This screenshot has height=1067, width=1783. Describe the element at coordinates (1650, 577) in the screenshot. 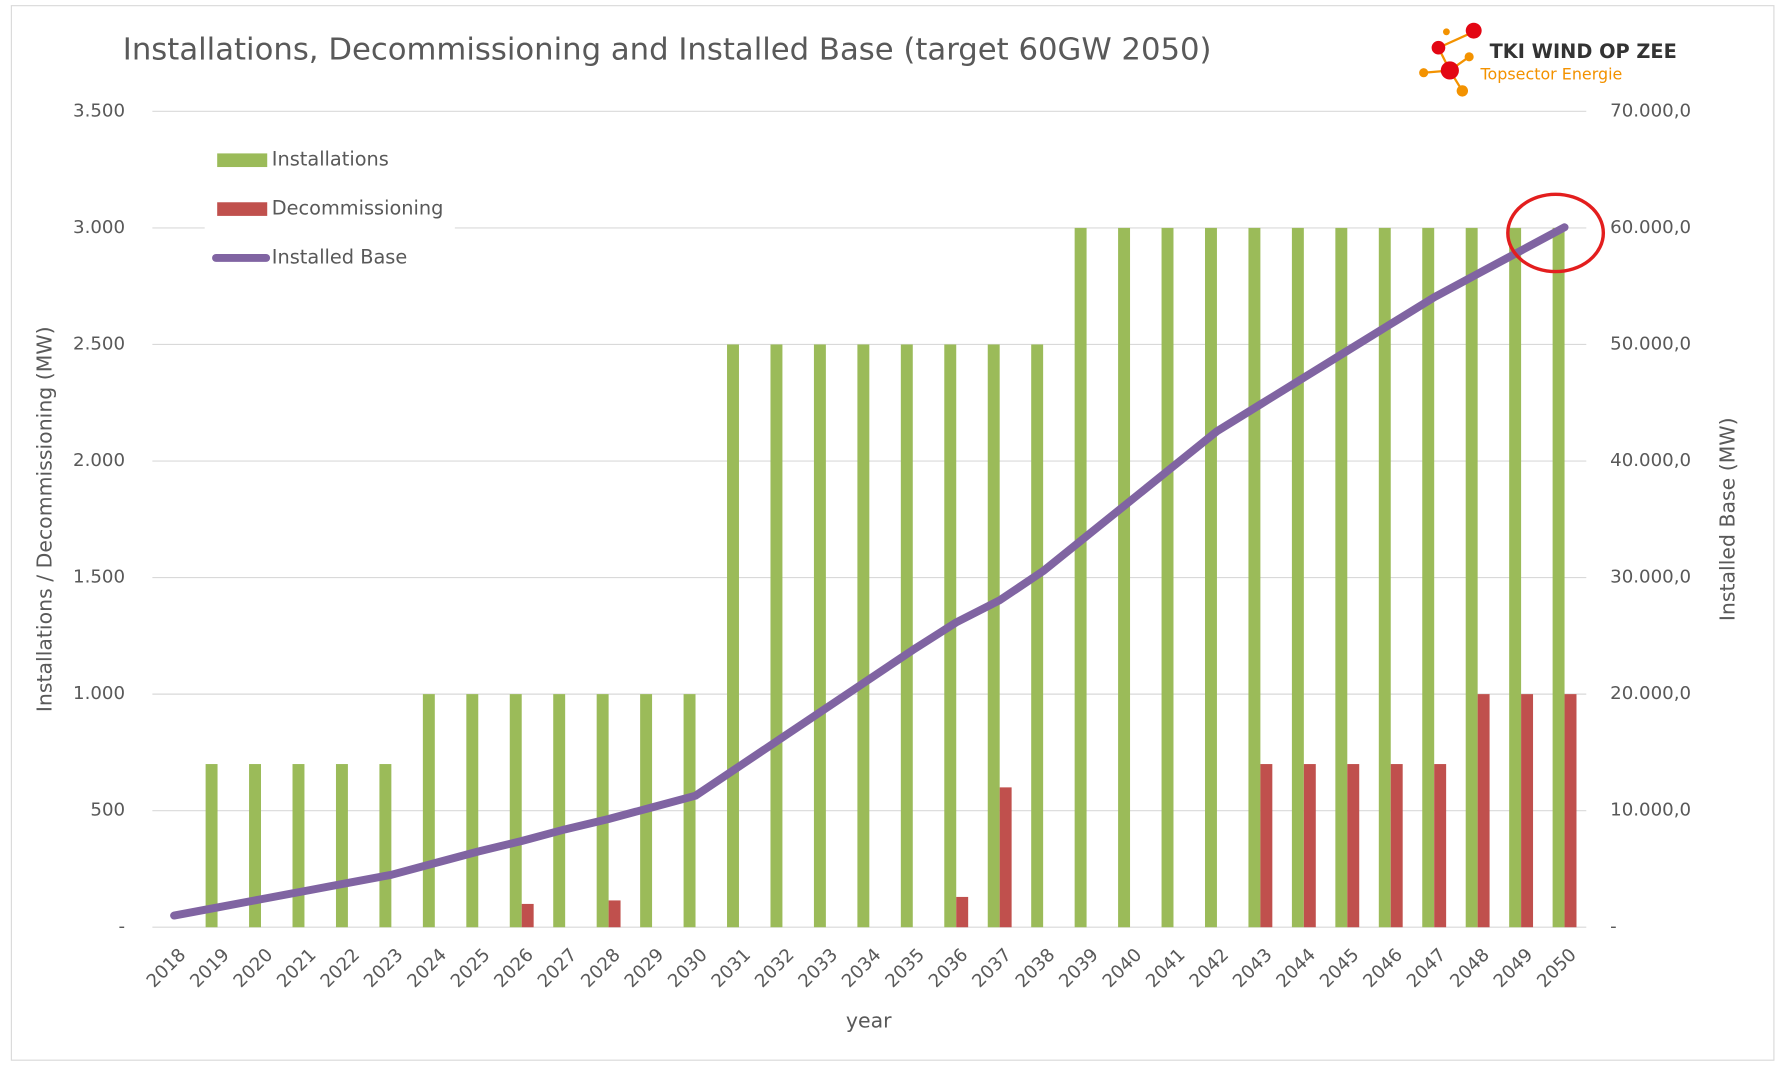

I see `y2-tick-label: 30.000,0` at that location.